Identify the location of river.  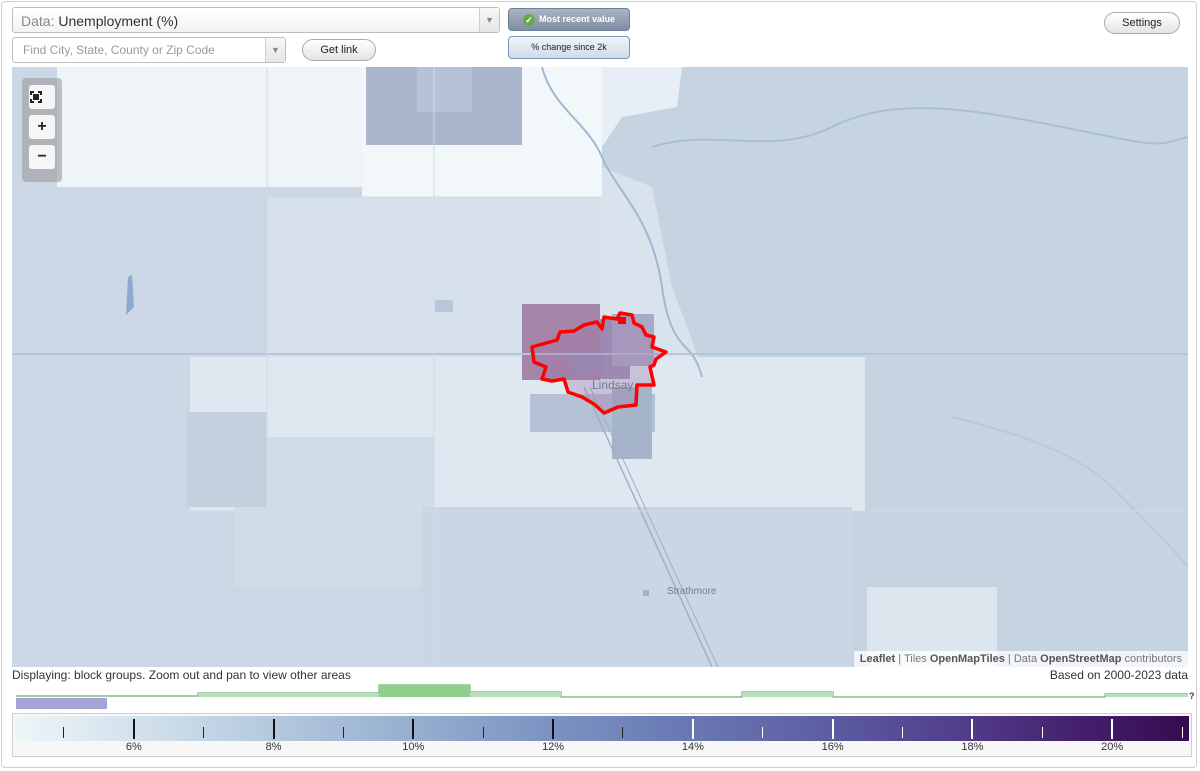
(622, 222).